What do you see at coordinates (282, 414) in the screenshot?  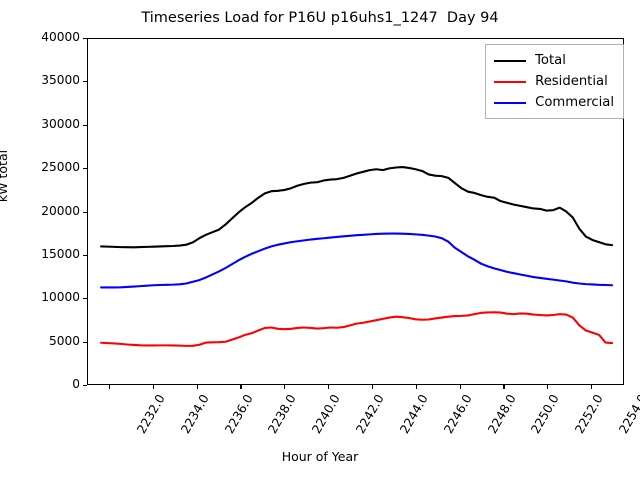 I see `x-tick-label: 2238.0` at bounding box center [282, 414].